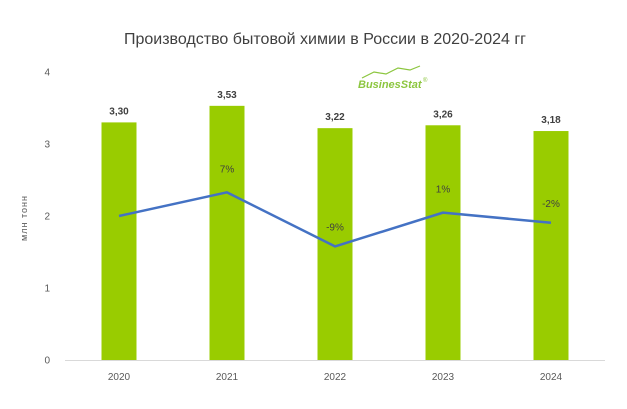 Image resolution: width=627 pixels, height=409 pixels. What do you see at coordinates (335, 117) in the screenshot?
I see `bar-value-label: 3,22` at bounding box center [335, 117].